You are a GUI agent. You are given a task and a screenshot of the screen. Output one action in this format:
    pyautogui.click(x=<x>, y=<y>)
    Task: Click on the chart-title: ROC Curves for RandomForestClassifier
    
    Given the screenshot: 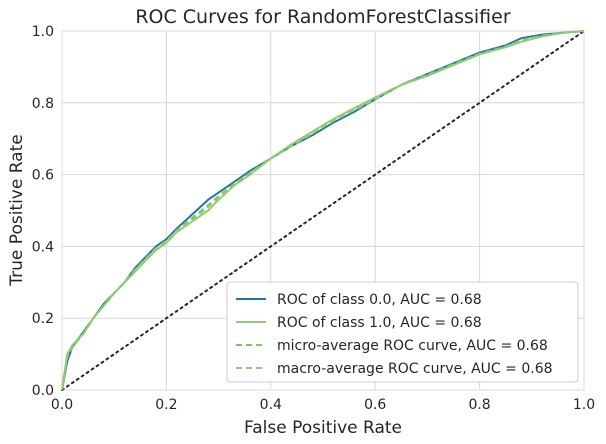 What is the action you would take?
    pyautogui.click(x=323, y=17)
    